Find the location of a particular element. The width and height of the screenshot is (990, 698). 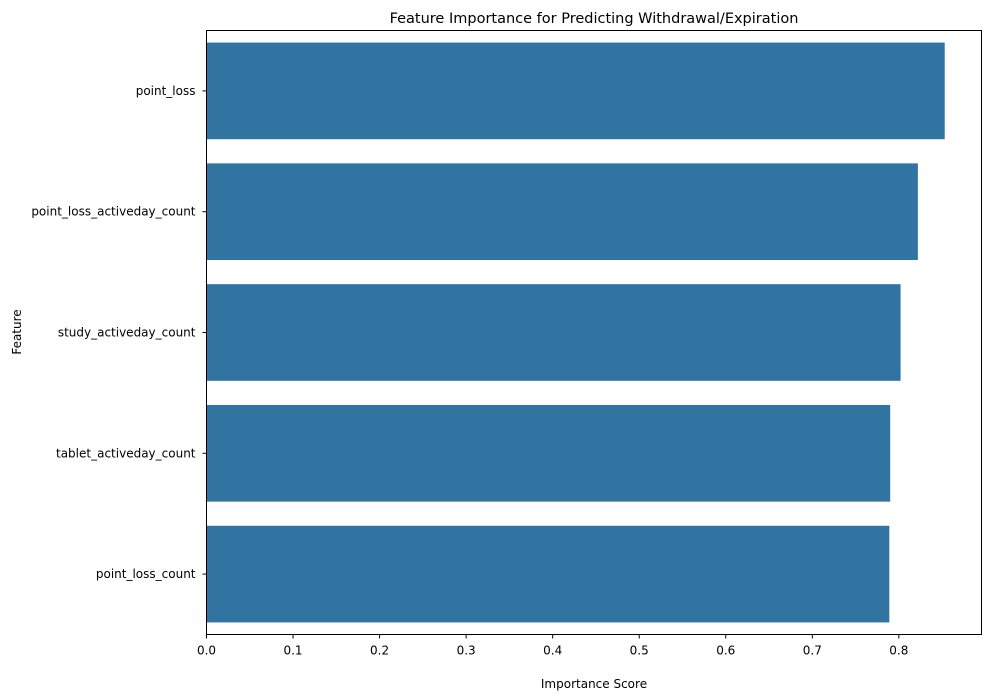

x-tick-label: 0.2 is located at coordinates (379, 651).